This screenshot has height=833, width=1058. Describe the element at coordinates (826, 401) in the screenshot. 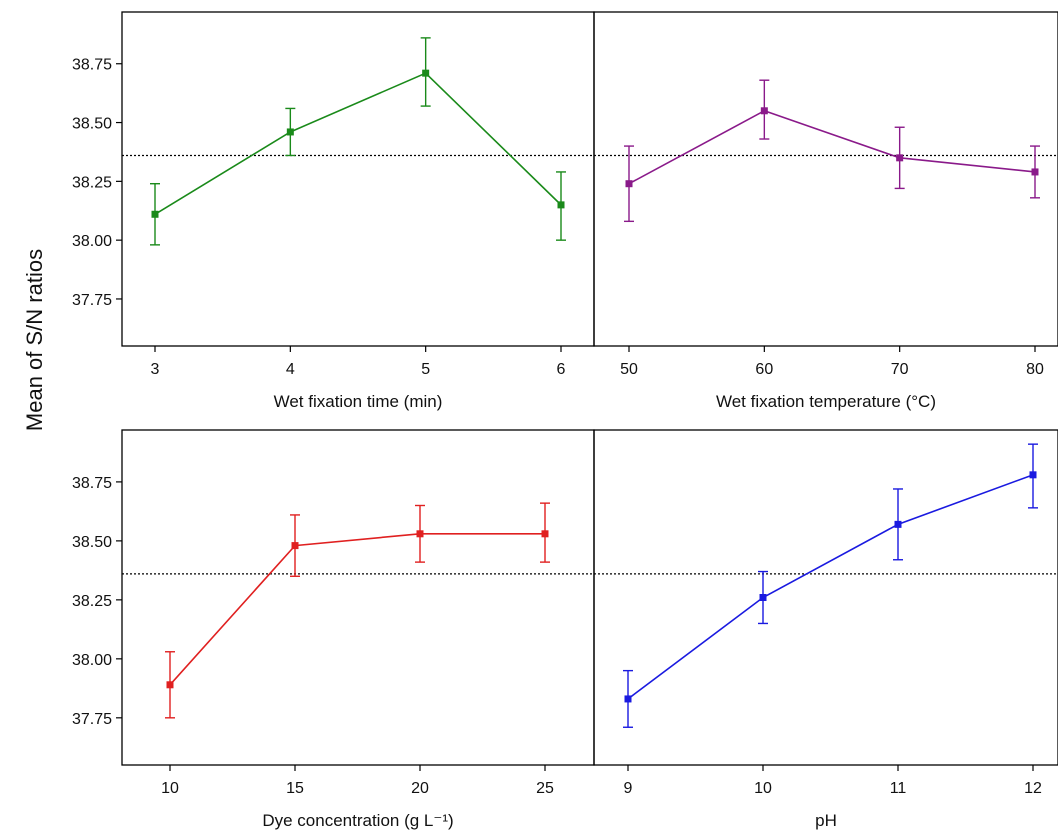

I see `x-axis-label: Wet fixation temperature (°C)` at that location.